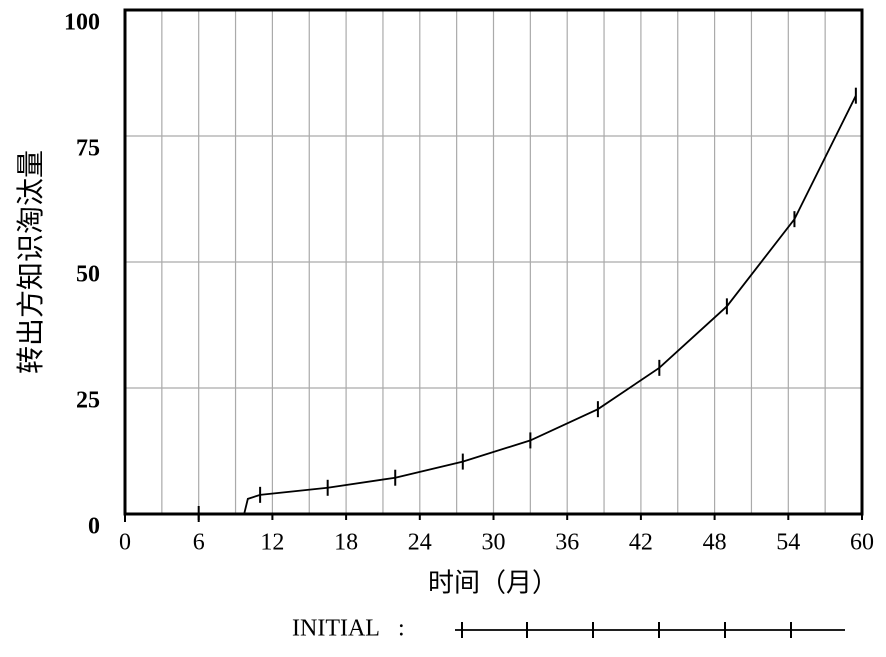  Describe the element at coordinates (88, 401) in the screenshot. I see `y-tick-label: 25` at that location.